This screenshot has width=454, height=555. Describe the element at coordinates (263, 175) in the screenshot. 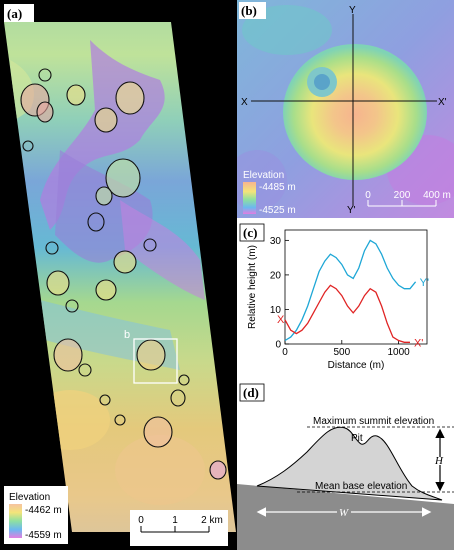

I see `panel-b-legend-title: Elevation` at that location.